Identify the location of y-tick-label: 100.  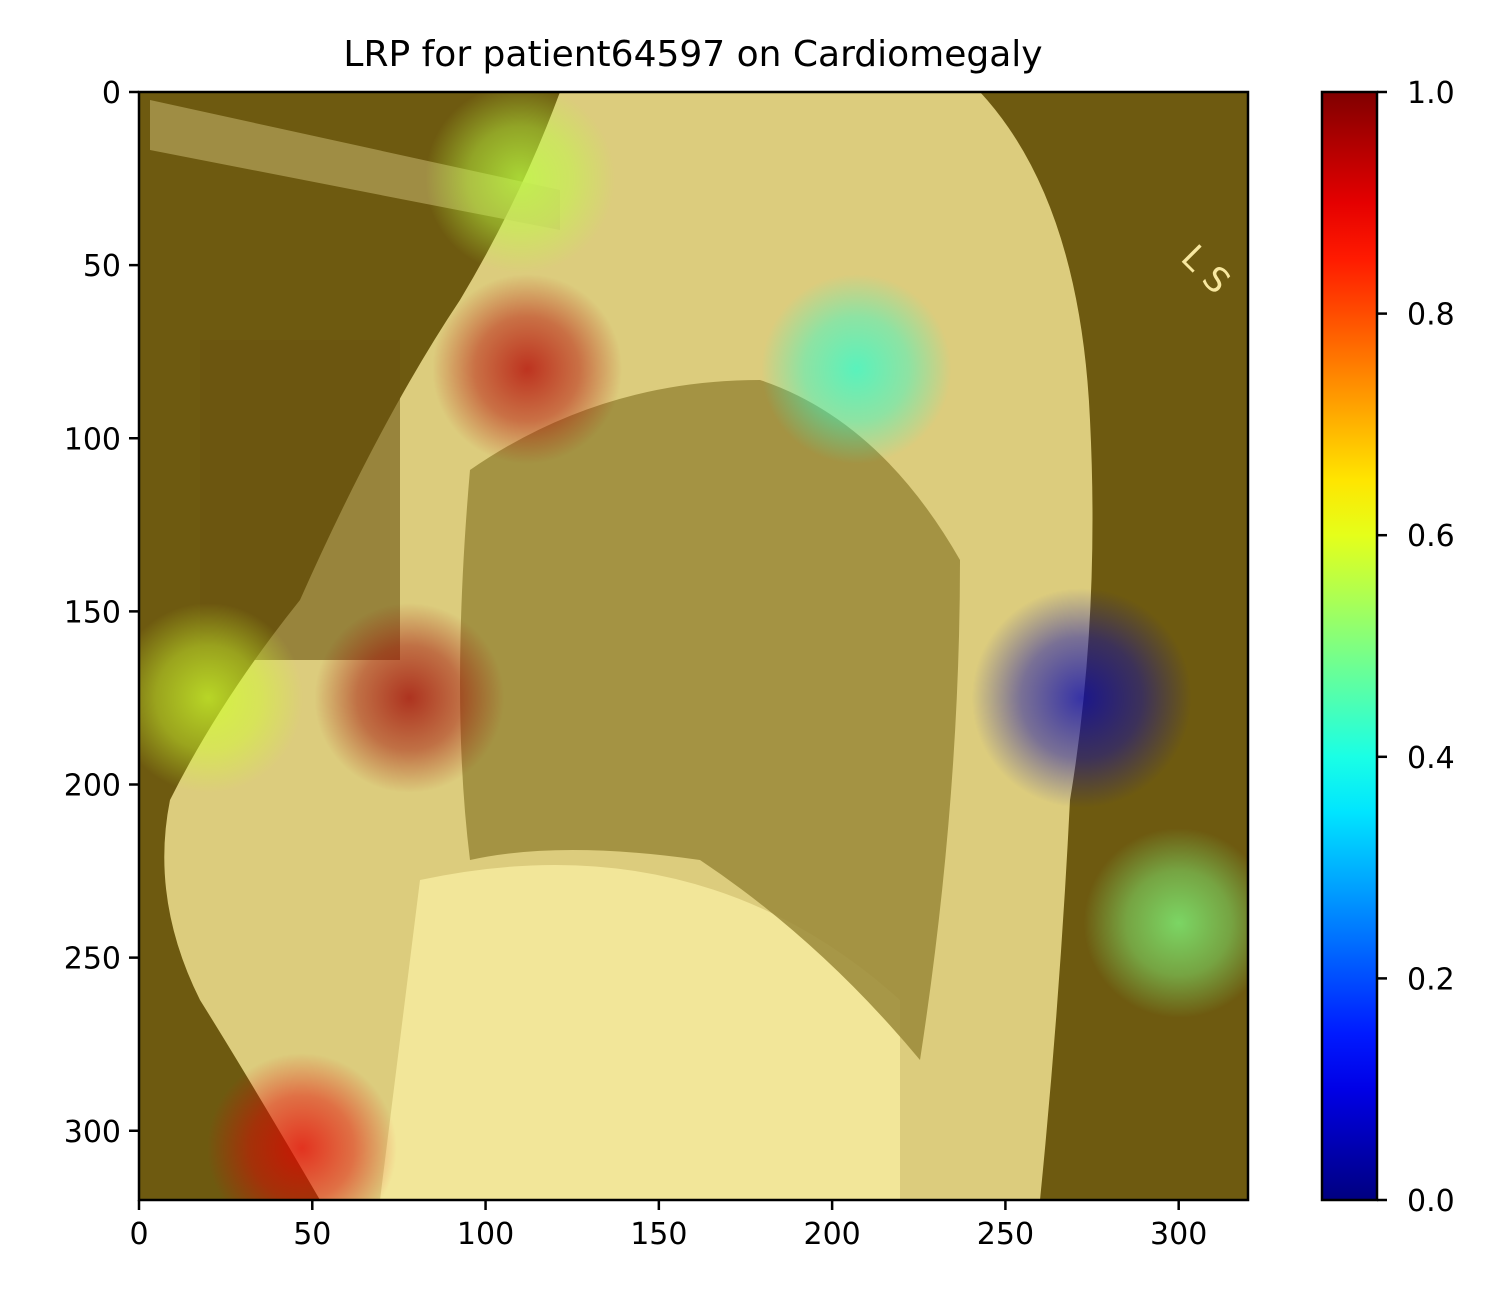
(92, 439).